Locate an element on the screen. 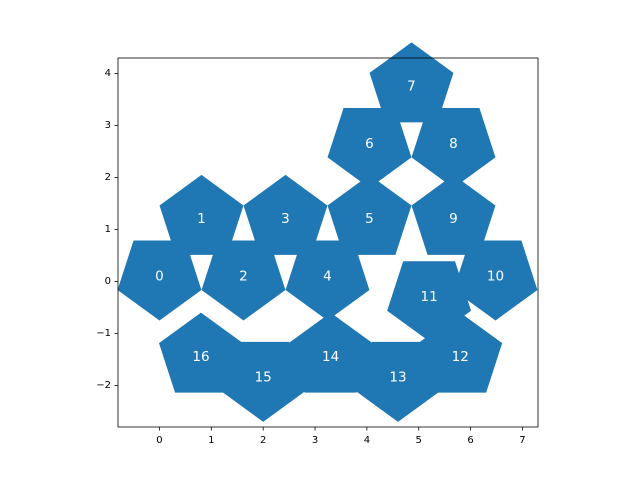 The image size is (640, 480). x-tick-label-6: 6 is located at coordinates (470, 440).